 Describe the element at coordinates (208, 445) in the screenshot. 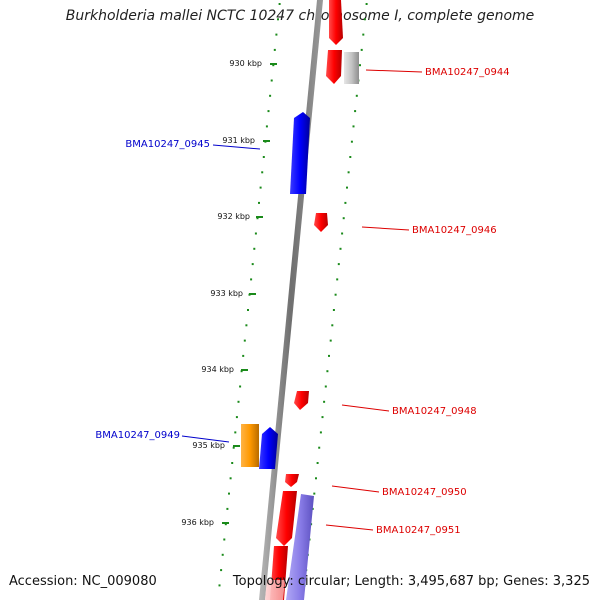

I see `kbp-tick-label: 935 kbp` at that location.